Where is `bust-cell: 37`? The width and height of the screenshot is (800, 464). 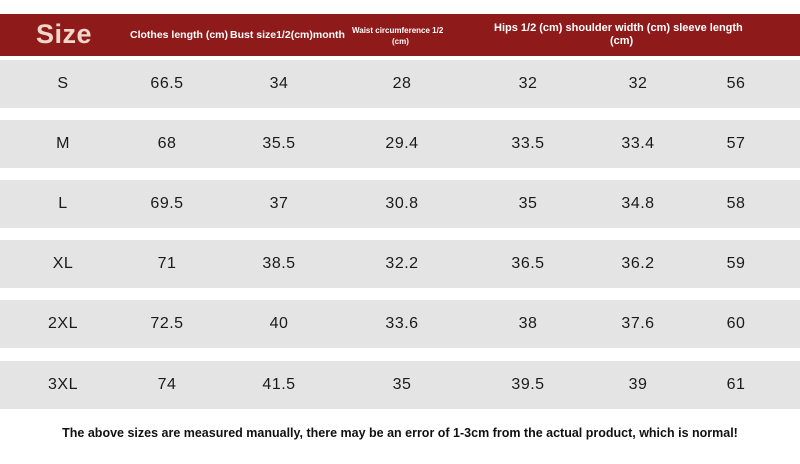
bust-cell: 37 is located at coordinates (279, 203).